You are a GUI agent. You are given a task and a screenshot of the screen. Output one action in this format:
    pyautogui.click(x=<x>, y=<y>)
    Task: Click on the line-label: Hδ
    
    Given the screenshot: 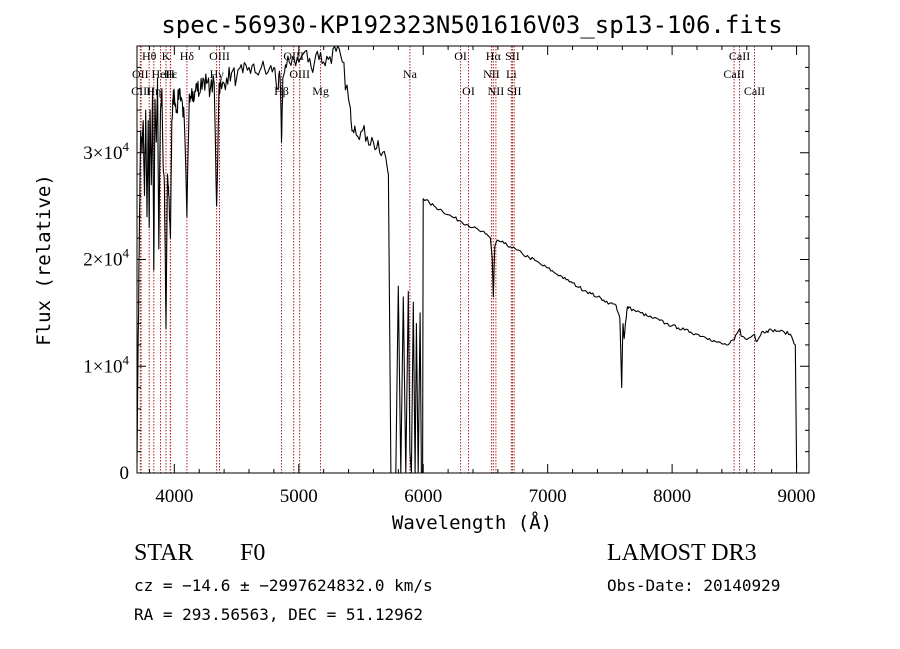 What is the action you would take?
    pyautogui.click(x=187, y=56)
    